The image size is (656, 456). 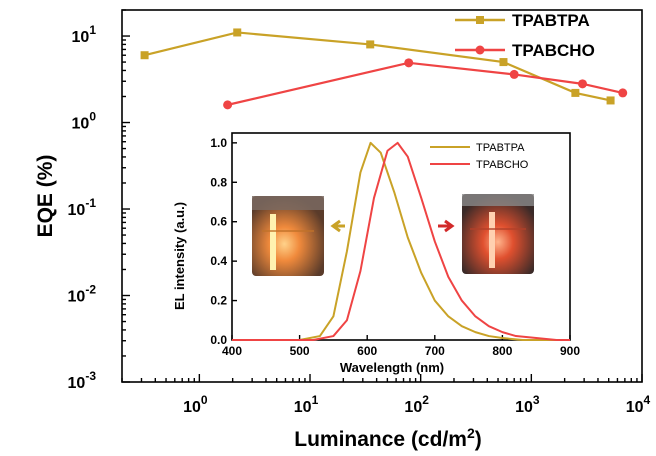 I want to click on inset-x-tick-label: 900, so click(x=570, y=351).